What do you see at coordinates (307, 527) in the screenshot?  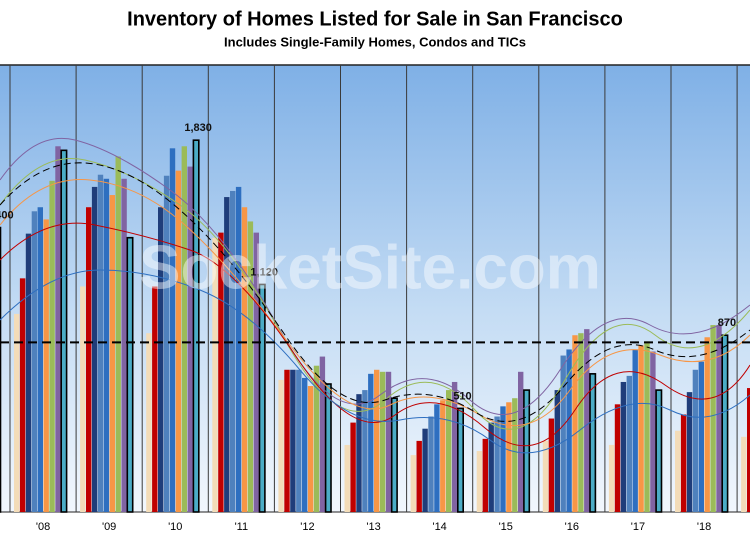 I see `x-tick-label: '12` at bounding box center [307, 527].